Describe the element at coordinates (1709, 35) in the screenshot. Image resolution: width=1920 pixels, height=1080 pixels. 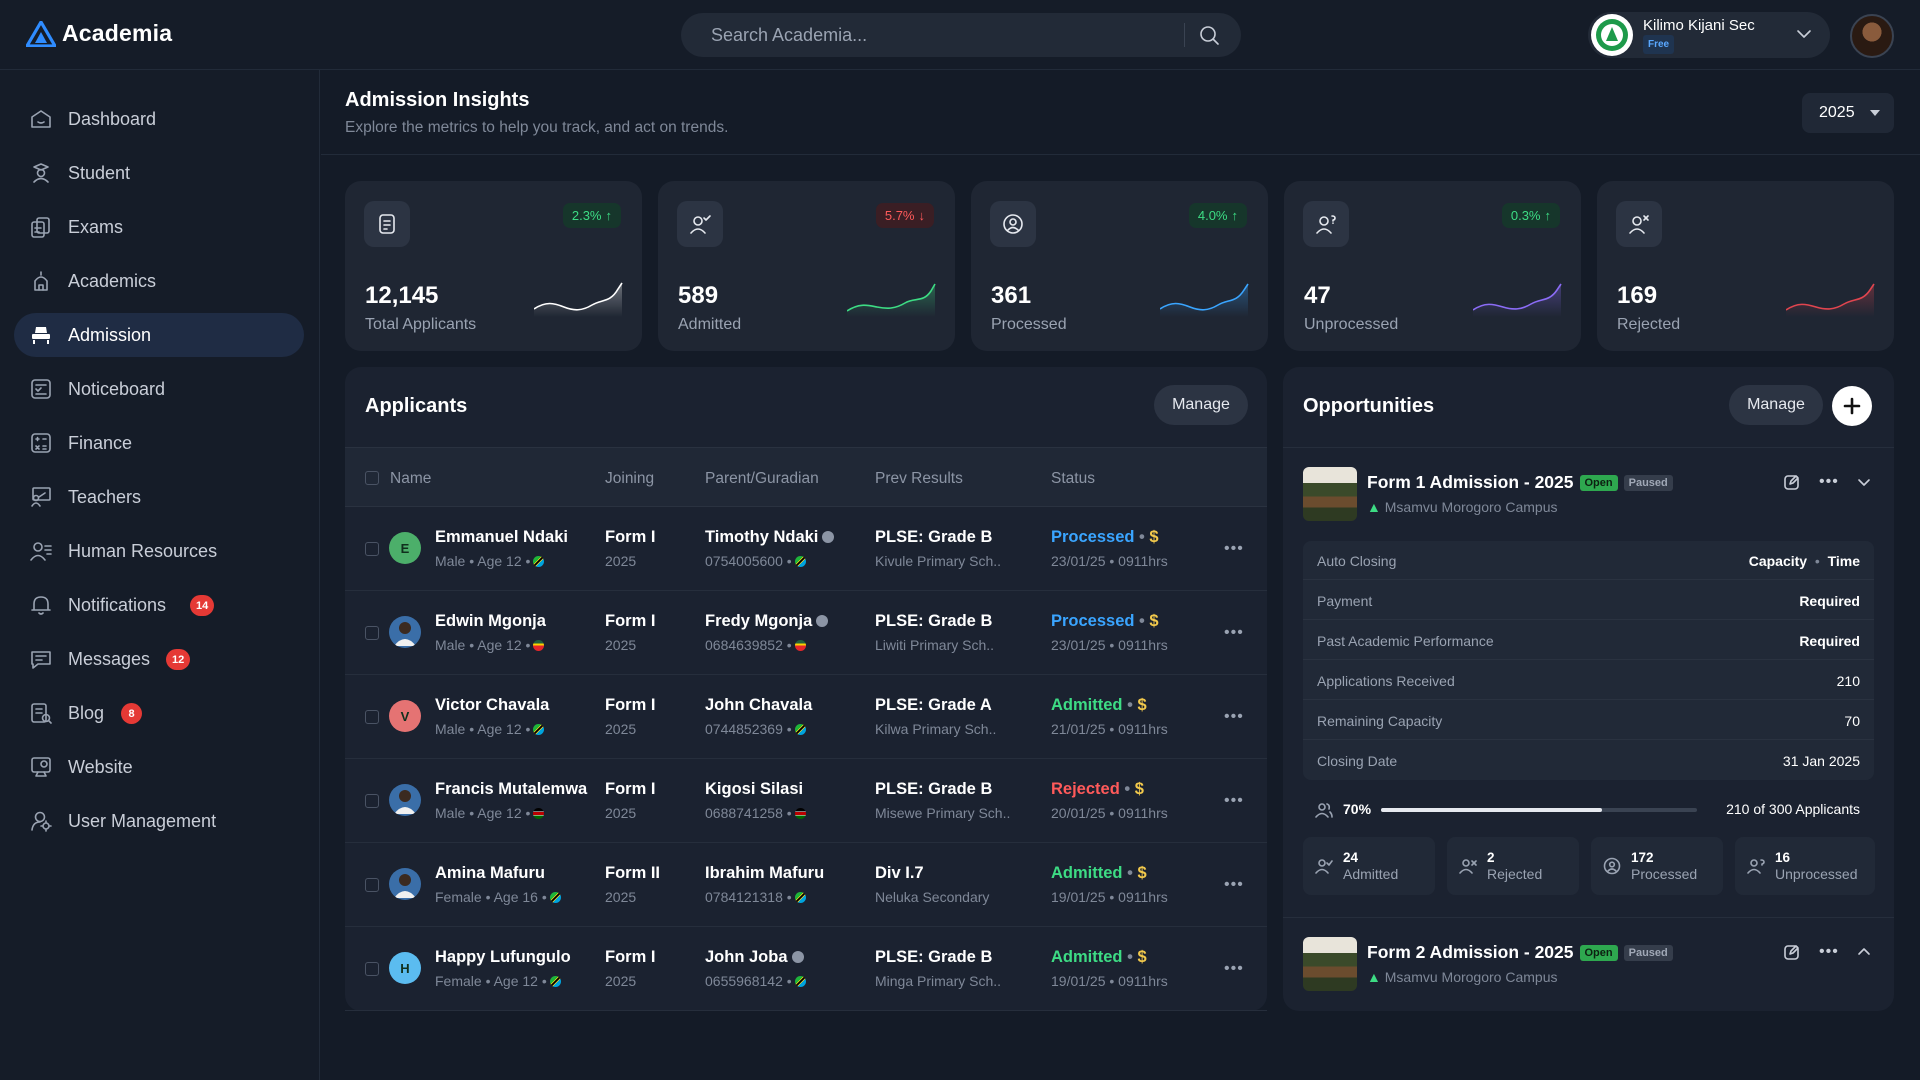
I see `school-switcher: Kilimo Kijani Sec Free` at that location.